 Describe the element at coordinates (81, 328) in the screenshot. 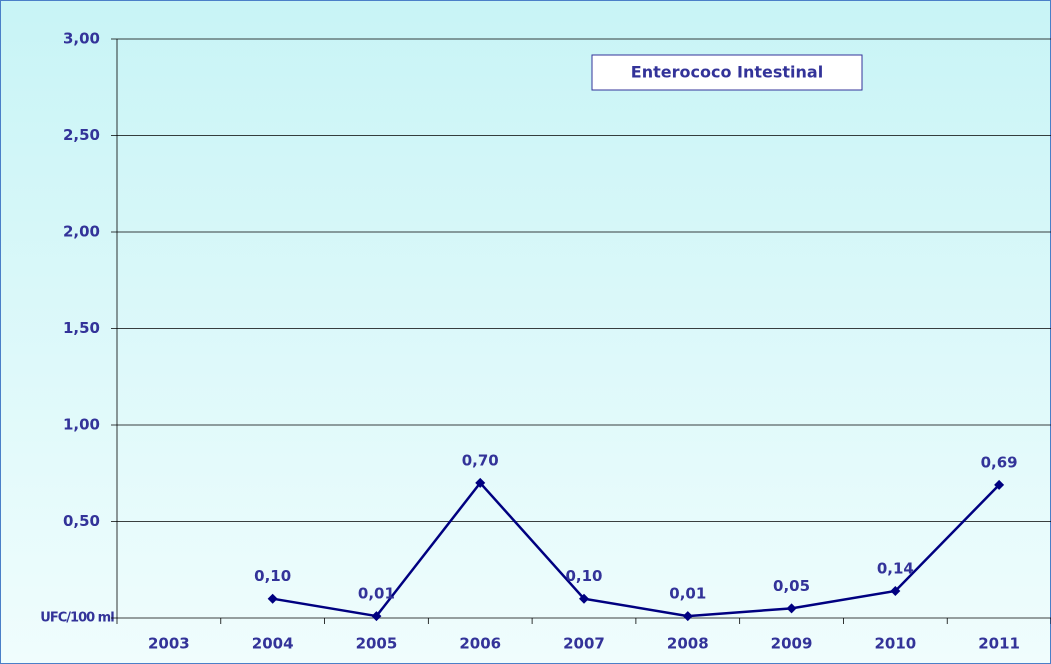

I see `y-tick-label: 1,50` at that location.